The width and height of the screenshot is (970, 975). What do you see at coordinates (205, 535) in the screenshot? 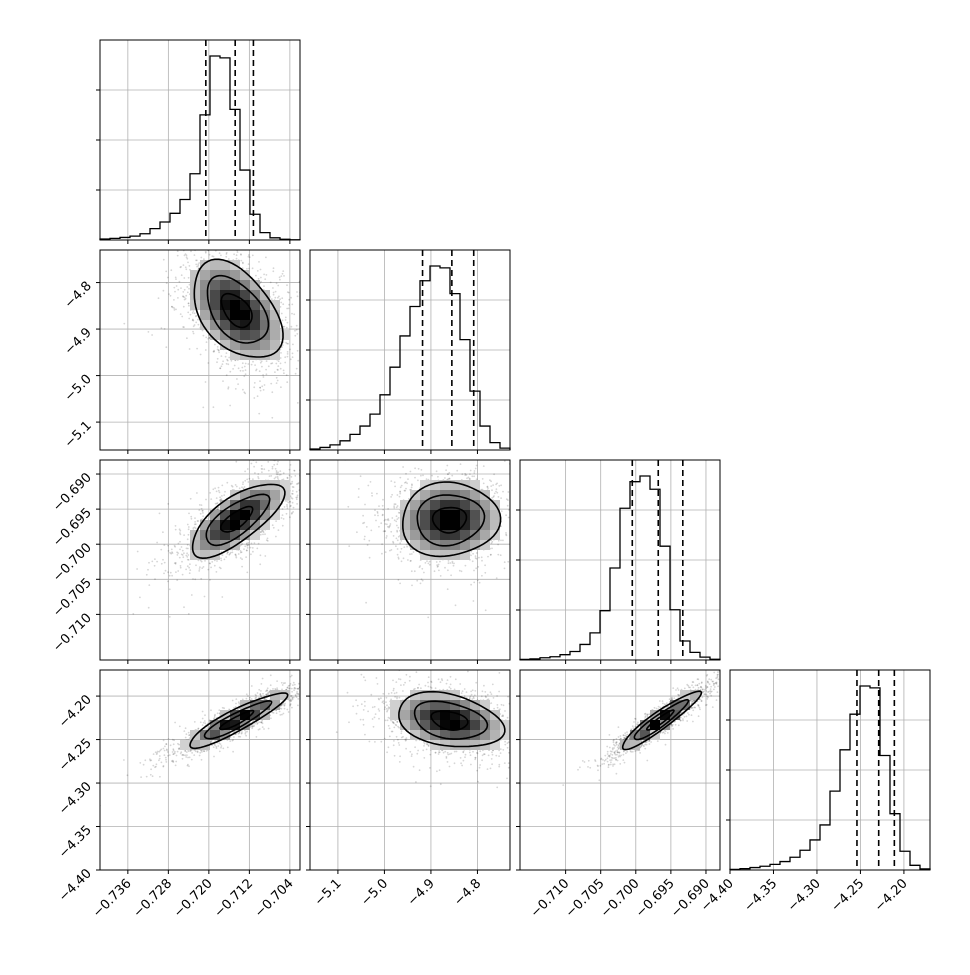
I see `density-cell` at bounding box center [205, 535].